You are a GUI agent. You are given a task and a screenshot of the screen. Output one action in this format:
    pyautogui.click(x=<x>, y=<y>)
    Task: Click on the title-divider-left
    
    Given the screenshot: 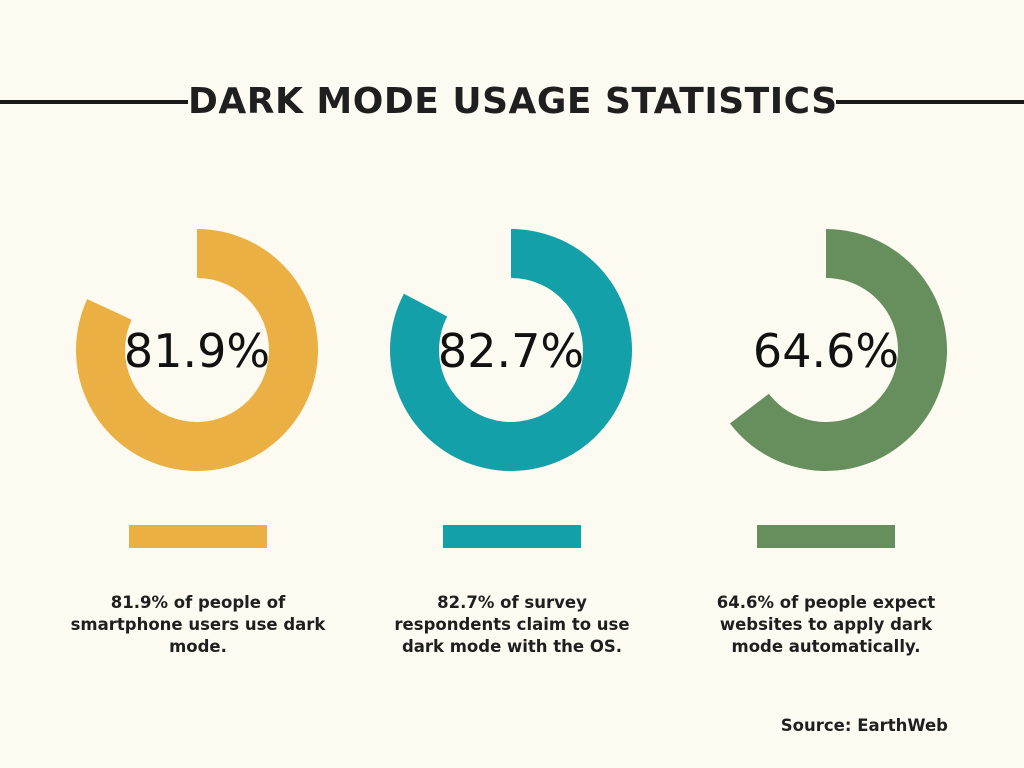 What is the action you would take?
    pyautogui.click(x=94, y=102)
    